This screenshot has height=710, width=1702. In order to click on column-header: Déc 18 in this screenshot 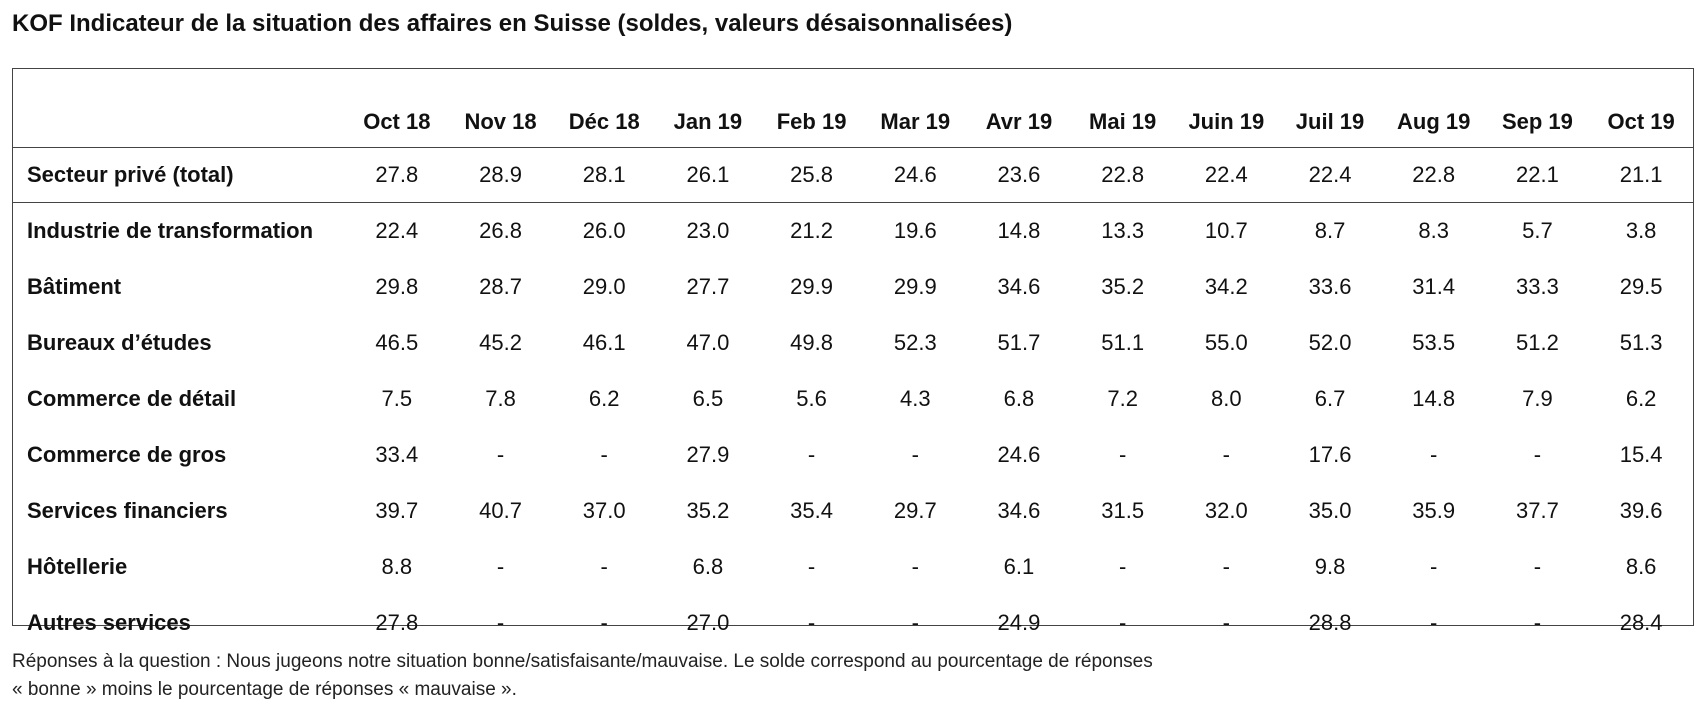, I will do `click(604, 108)`.